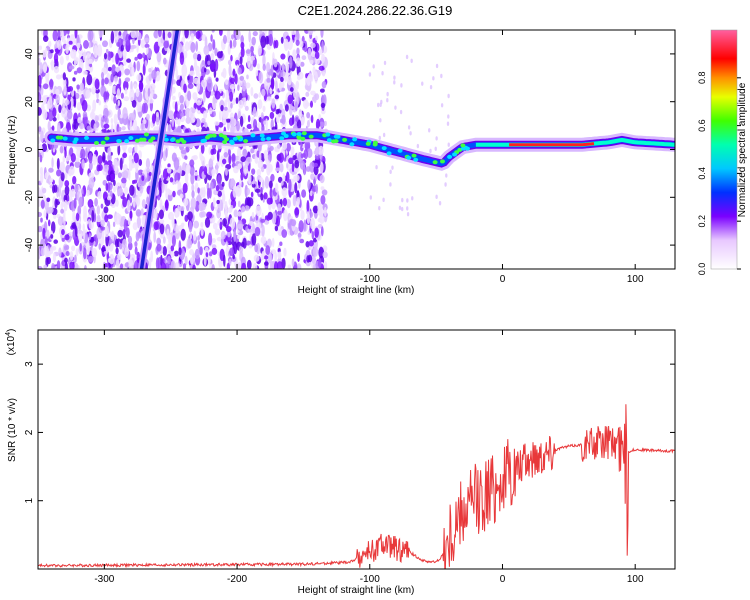  I want to click on colorbar-gradient, so click(724, 149).